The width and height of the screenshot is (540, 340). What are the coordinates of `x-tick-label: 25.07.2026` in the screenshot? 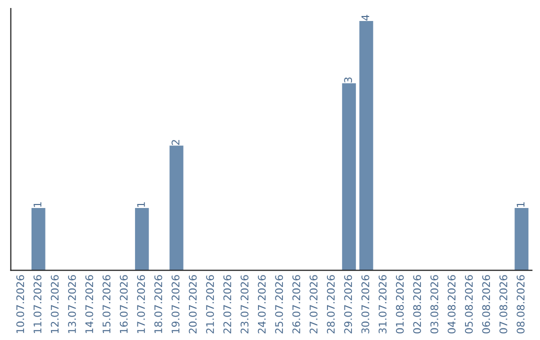 It's located at (279, 304).